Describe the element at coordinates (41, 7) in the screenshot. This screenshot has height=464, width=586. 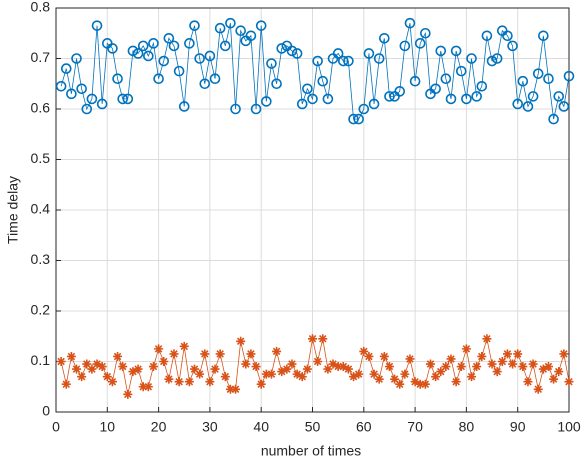
I see `y-tick-label: 0.8` at that location.